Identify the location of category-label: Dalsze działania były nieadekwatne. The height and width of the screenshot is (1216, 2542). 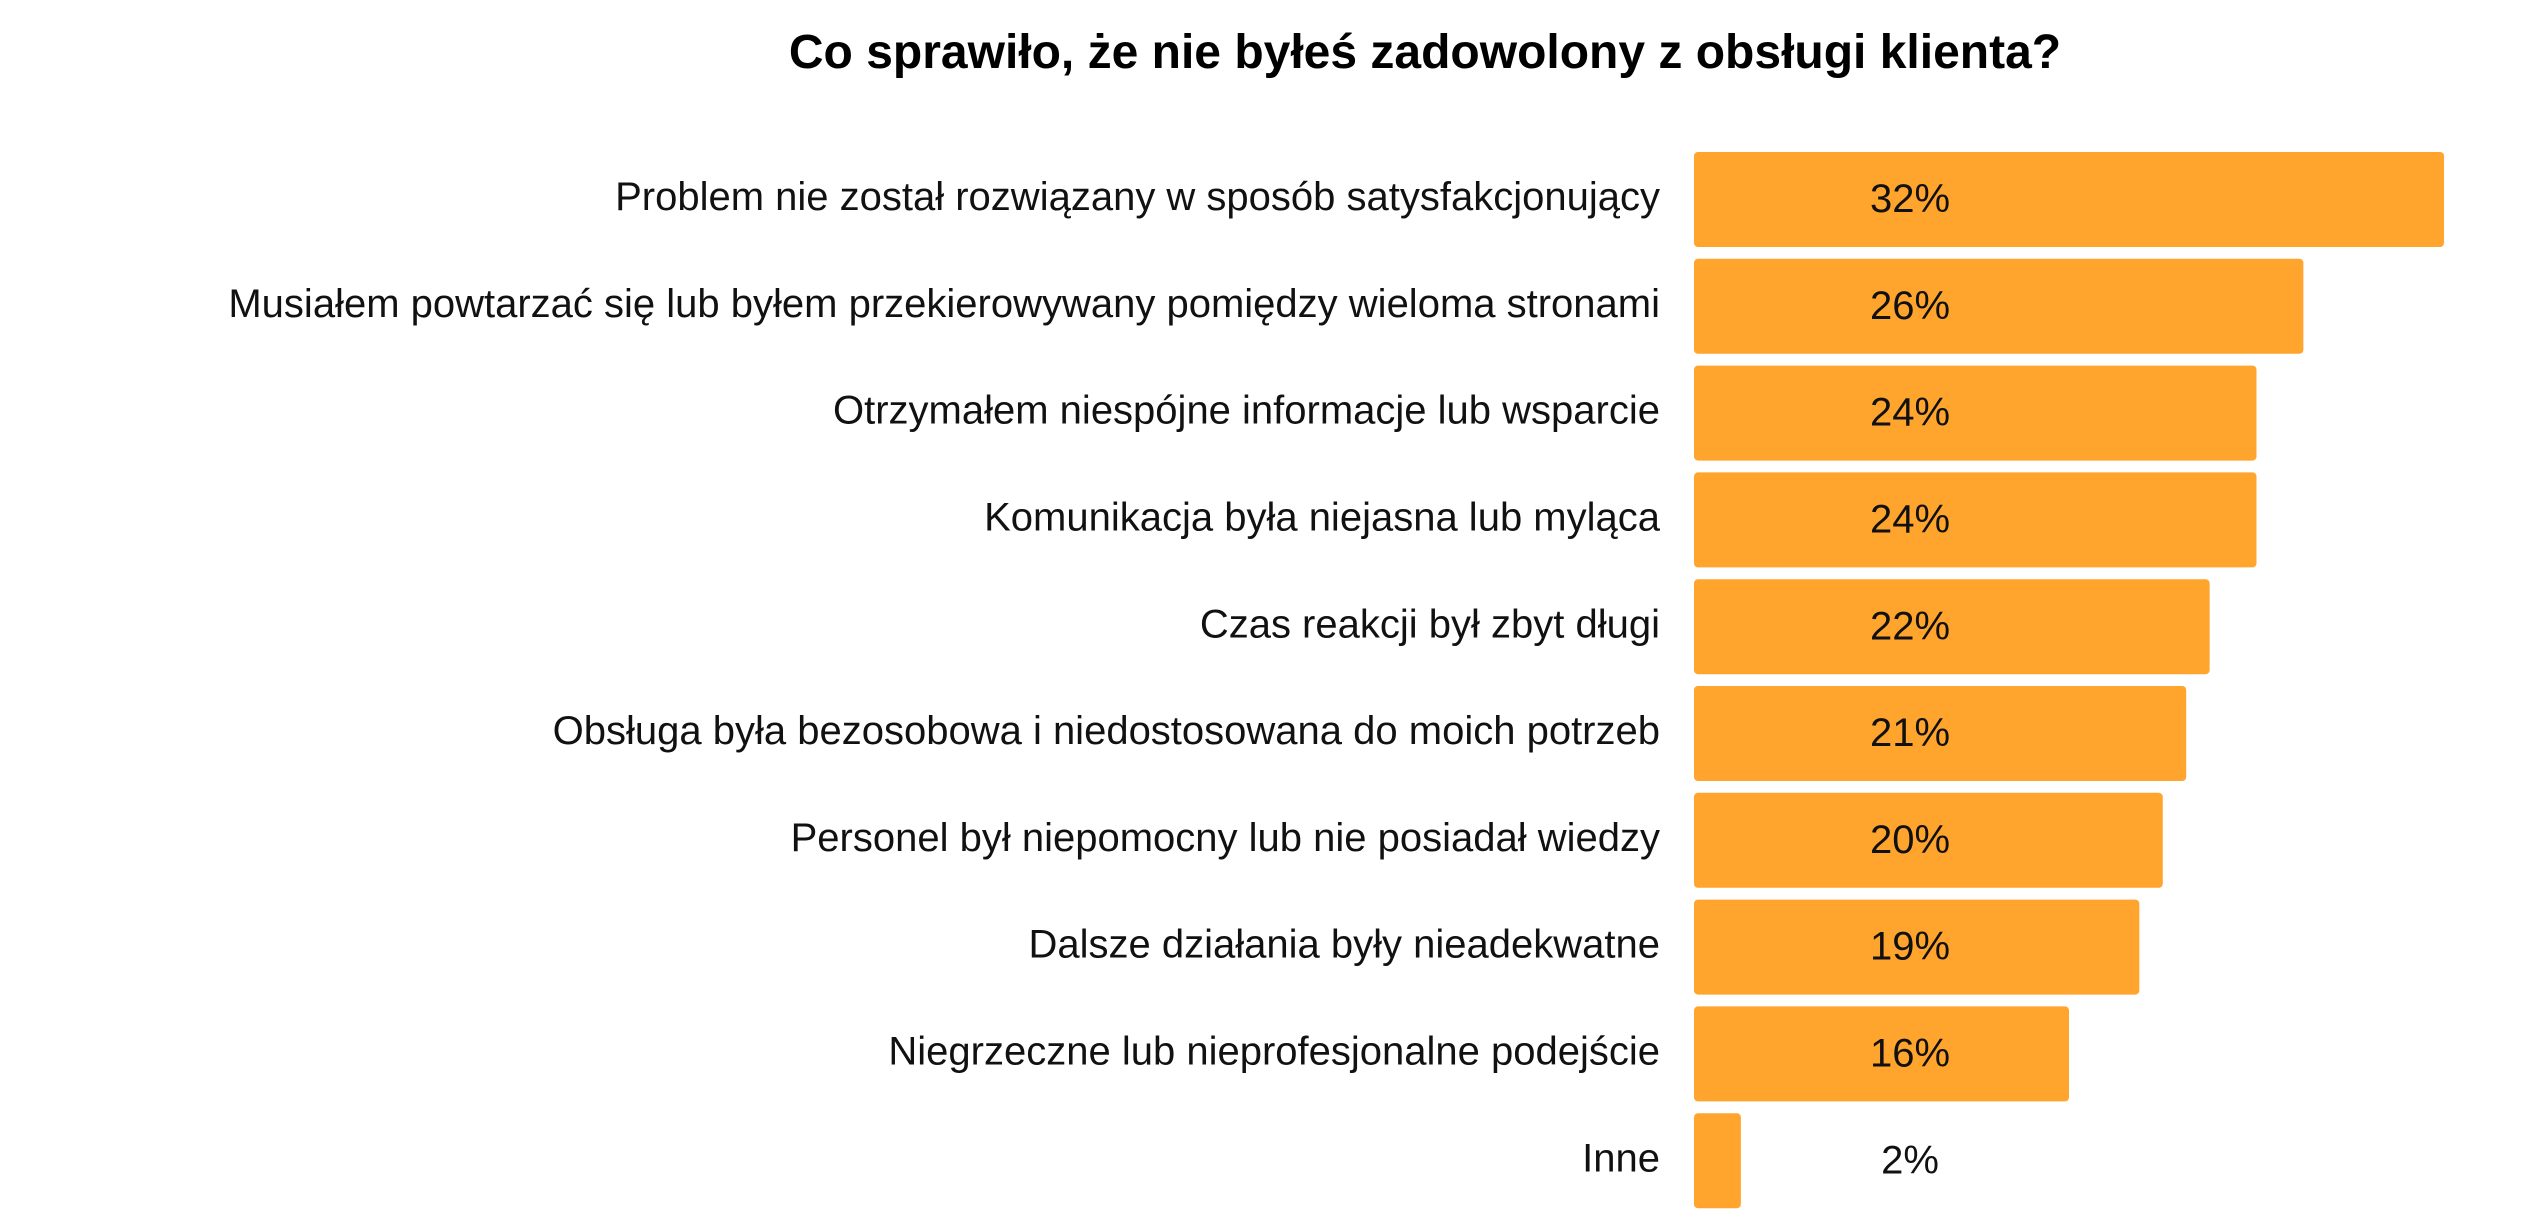
(1344, 945).